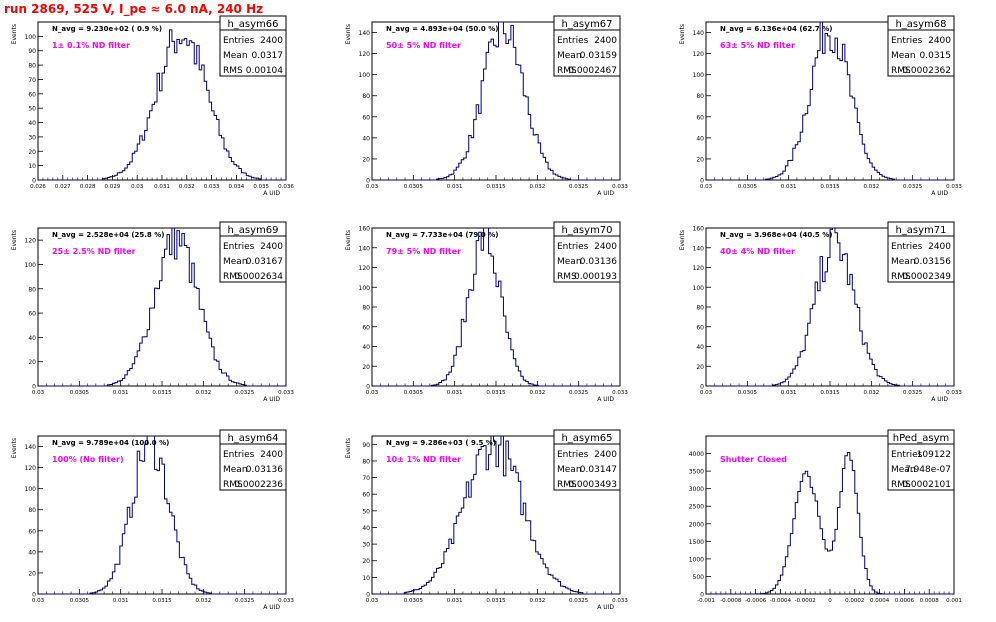  Describe the element at coordinates (598, 470) in the screenshot. I see `stats-value: 0.03147` at that location.